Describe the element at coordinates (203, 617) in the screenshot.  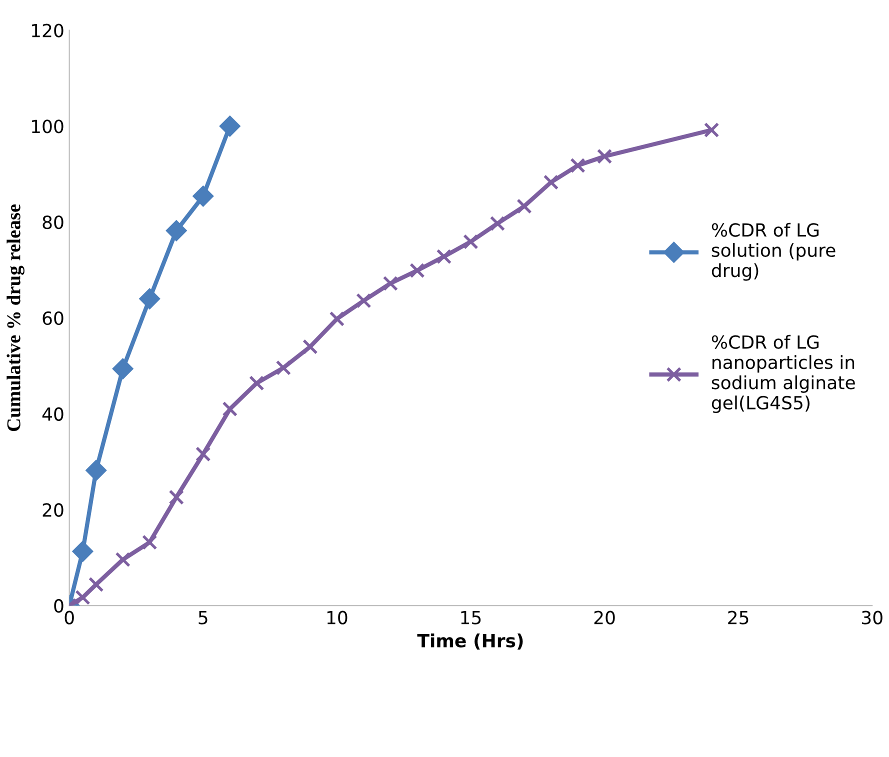
I see `x-tick-label: 5` at that location.